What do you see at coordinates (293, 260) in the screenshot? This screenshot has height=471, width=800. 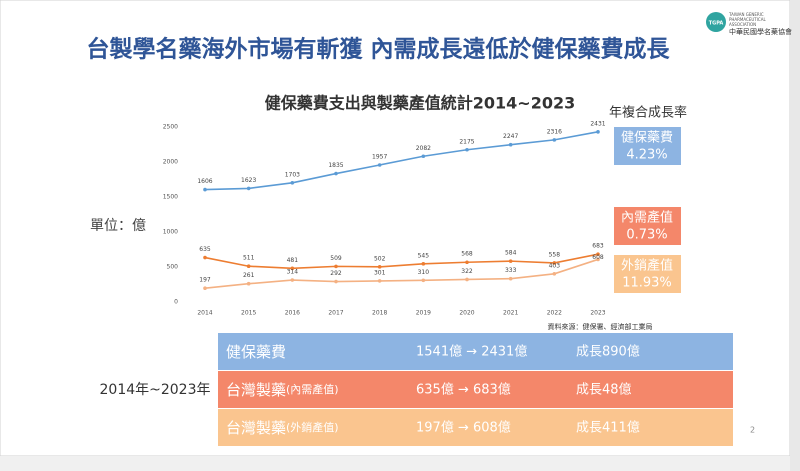 I see `value-label: 481` at bounding box center [293, 260].